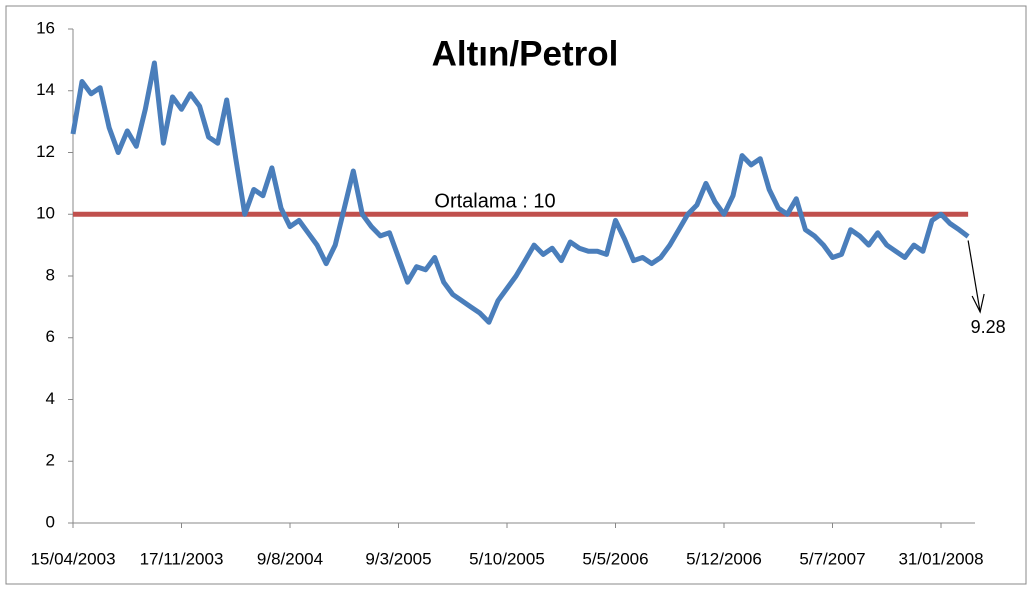 This screenshot has height=590, width=1034. Describe the element at coordinates (72, 558) in the screenshot. I see `x-tick-label: 15/04/2003` at that location.